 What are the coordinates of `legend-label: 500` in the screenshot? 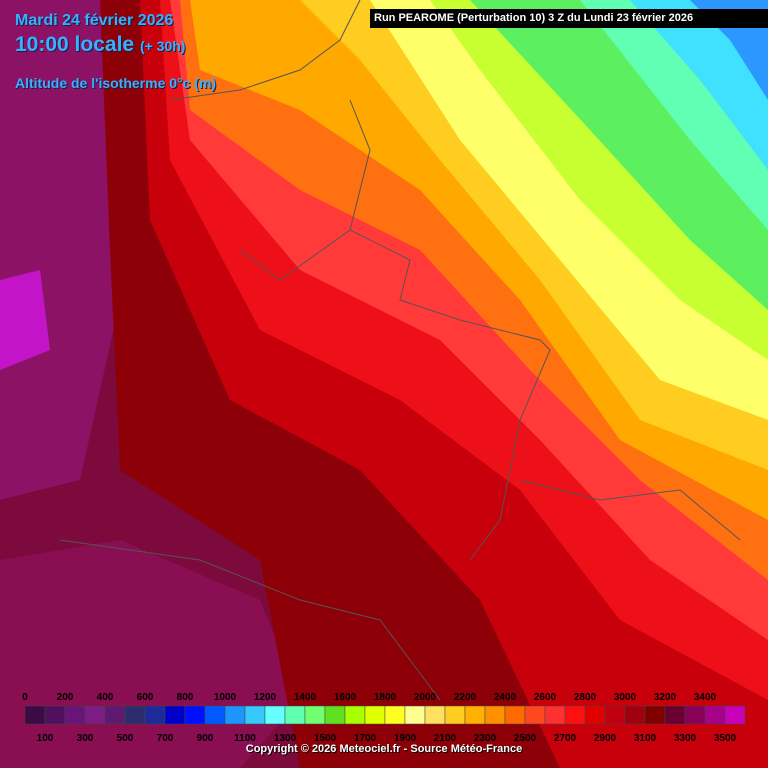 It's located at (125, 738).